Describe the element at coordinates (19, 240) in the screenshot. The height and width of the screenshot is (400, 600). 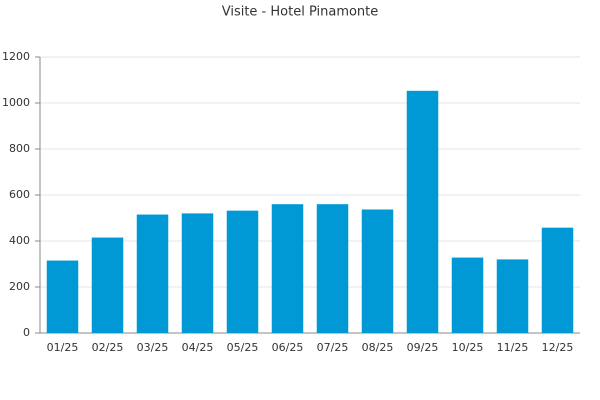
I see `y-tick-label: 400` at that location.